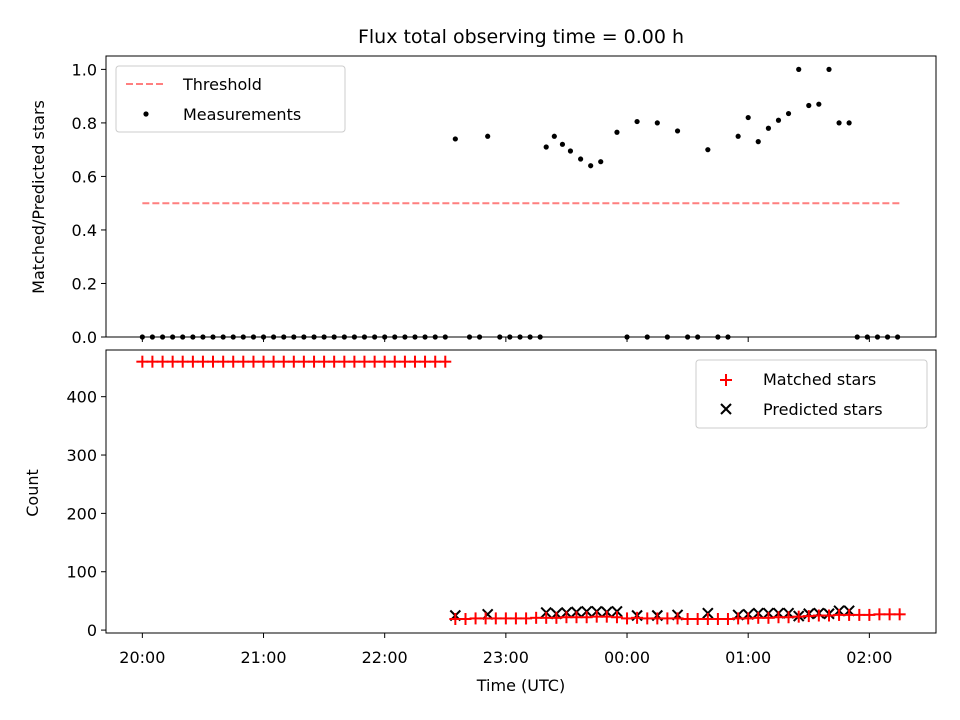 This screenshot has height=720, width=960. I want to click on count-y-tick-label: 200, so click(81, 513).